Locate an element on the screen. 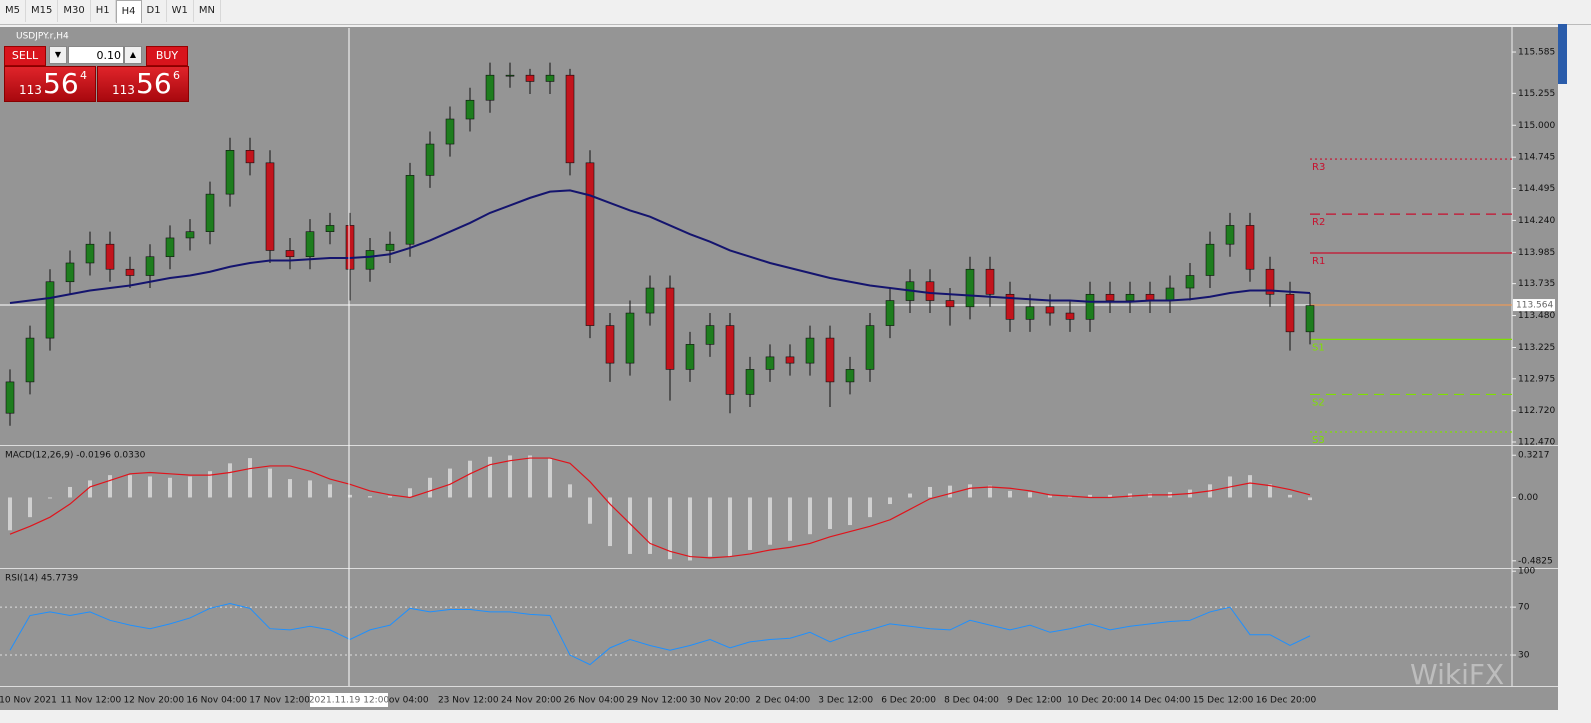 The image size is (1591, 723). y-tick-label: 112.470 is located at coordinates (1536, 442).